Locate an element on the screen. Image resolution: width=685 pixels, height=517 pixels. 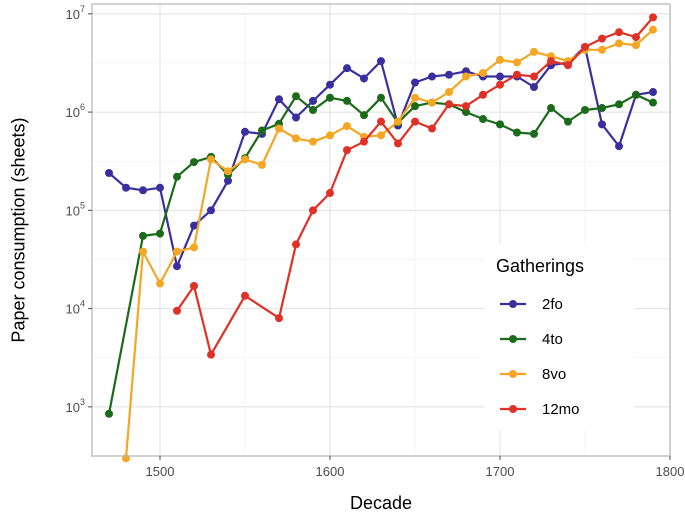
legend-item-12mo: 12mo is located at coordinates (540, 409).